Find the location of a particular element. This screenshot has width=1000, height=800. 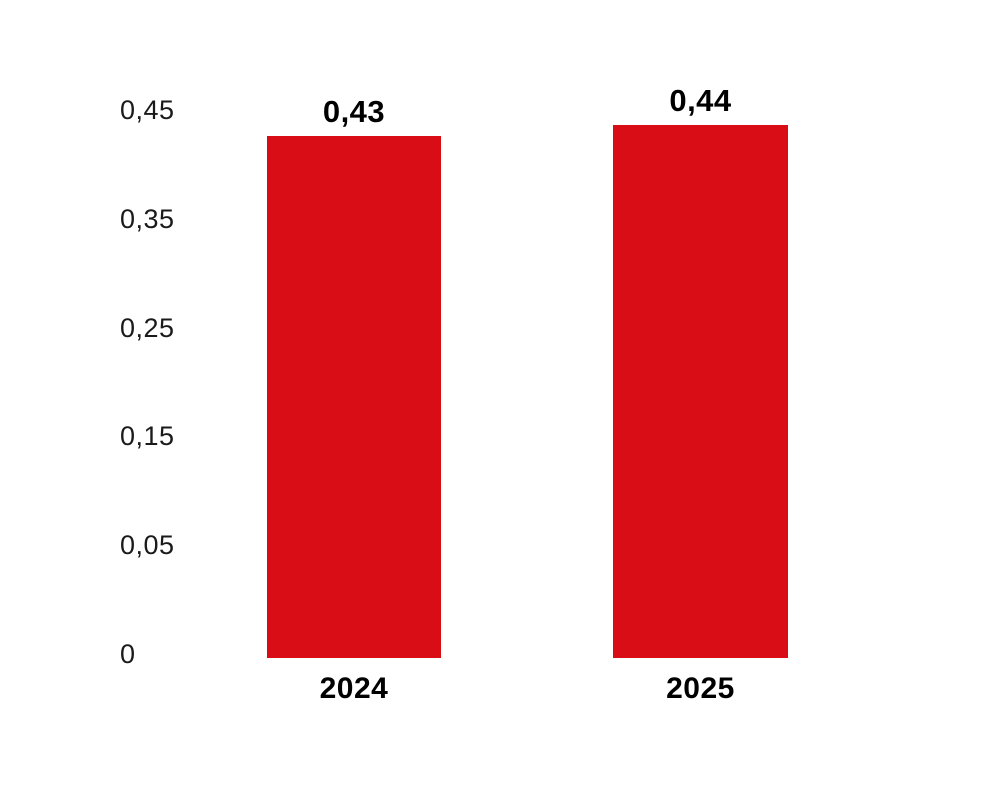

bar-value-label: 0,44 is located at coordinates (700, 100).